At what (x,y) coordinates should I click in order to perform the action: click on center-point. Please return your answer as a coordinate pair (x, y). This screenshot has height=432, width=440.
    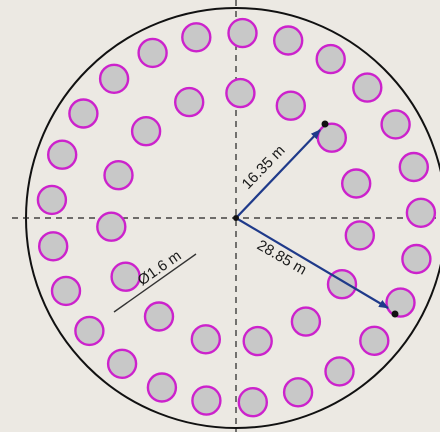
    Looking at the image, I should click on (236, 218).